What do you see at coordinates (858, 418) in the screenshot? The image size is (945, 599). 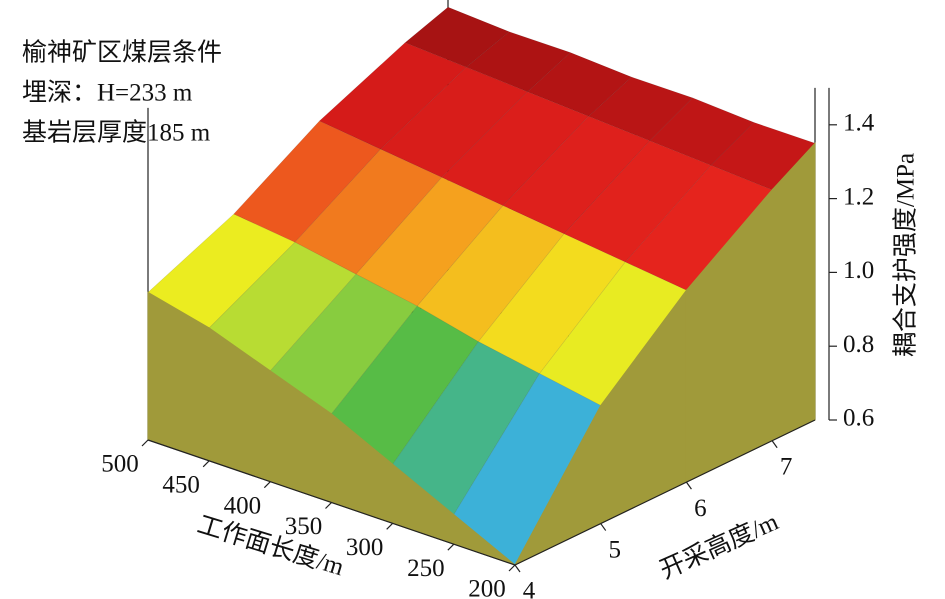 I see `z-tick-label: 0.6` at bounding box center [858, 418].